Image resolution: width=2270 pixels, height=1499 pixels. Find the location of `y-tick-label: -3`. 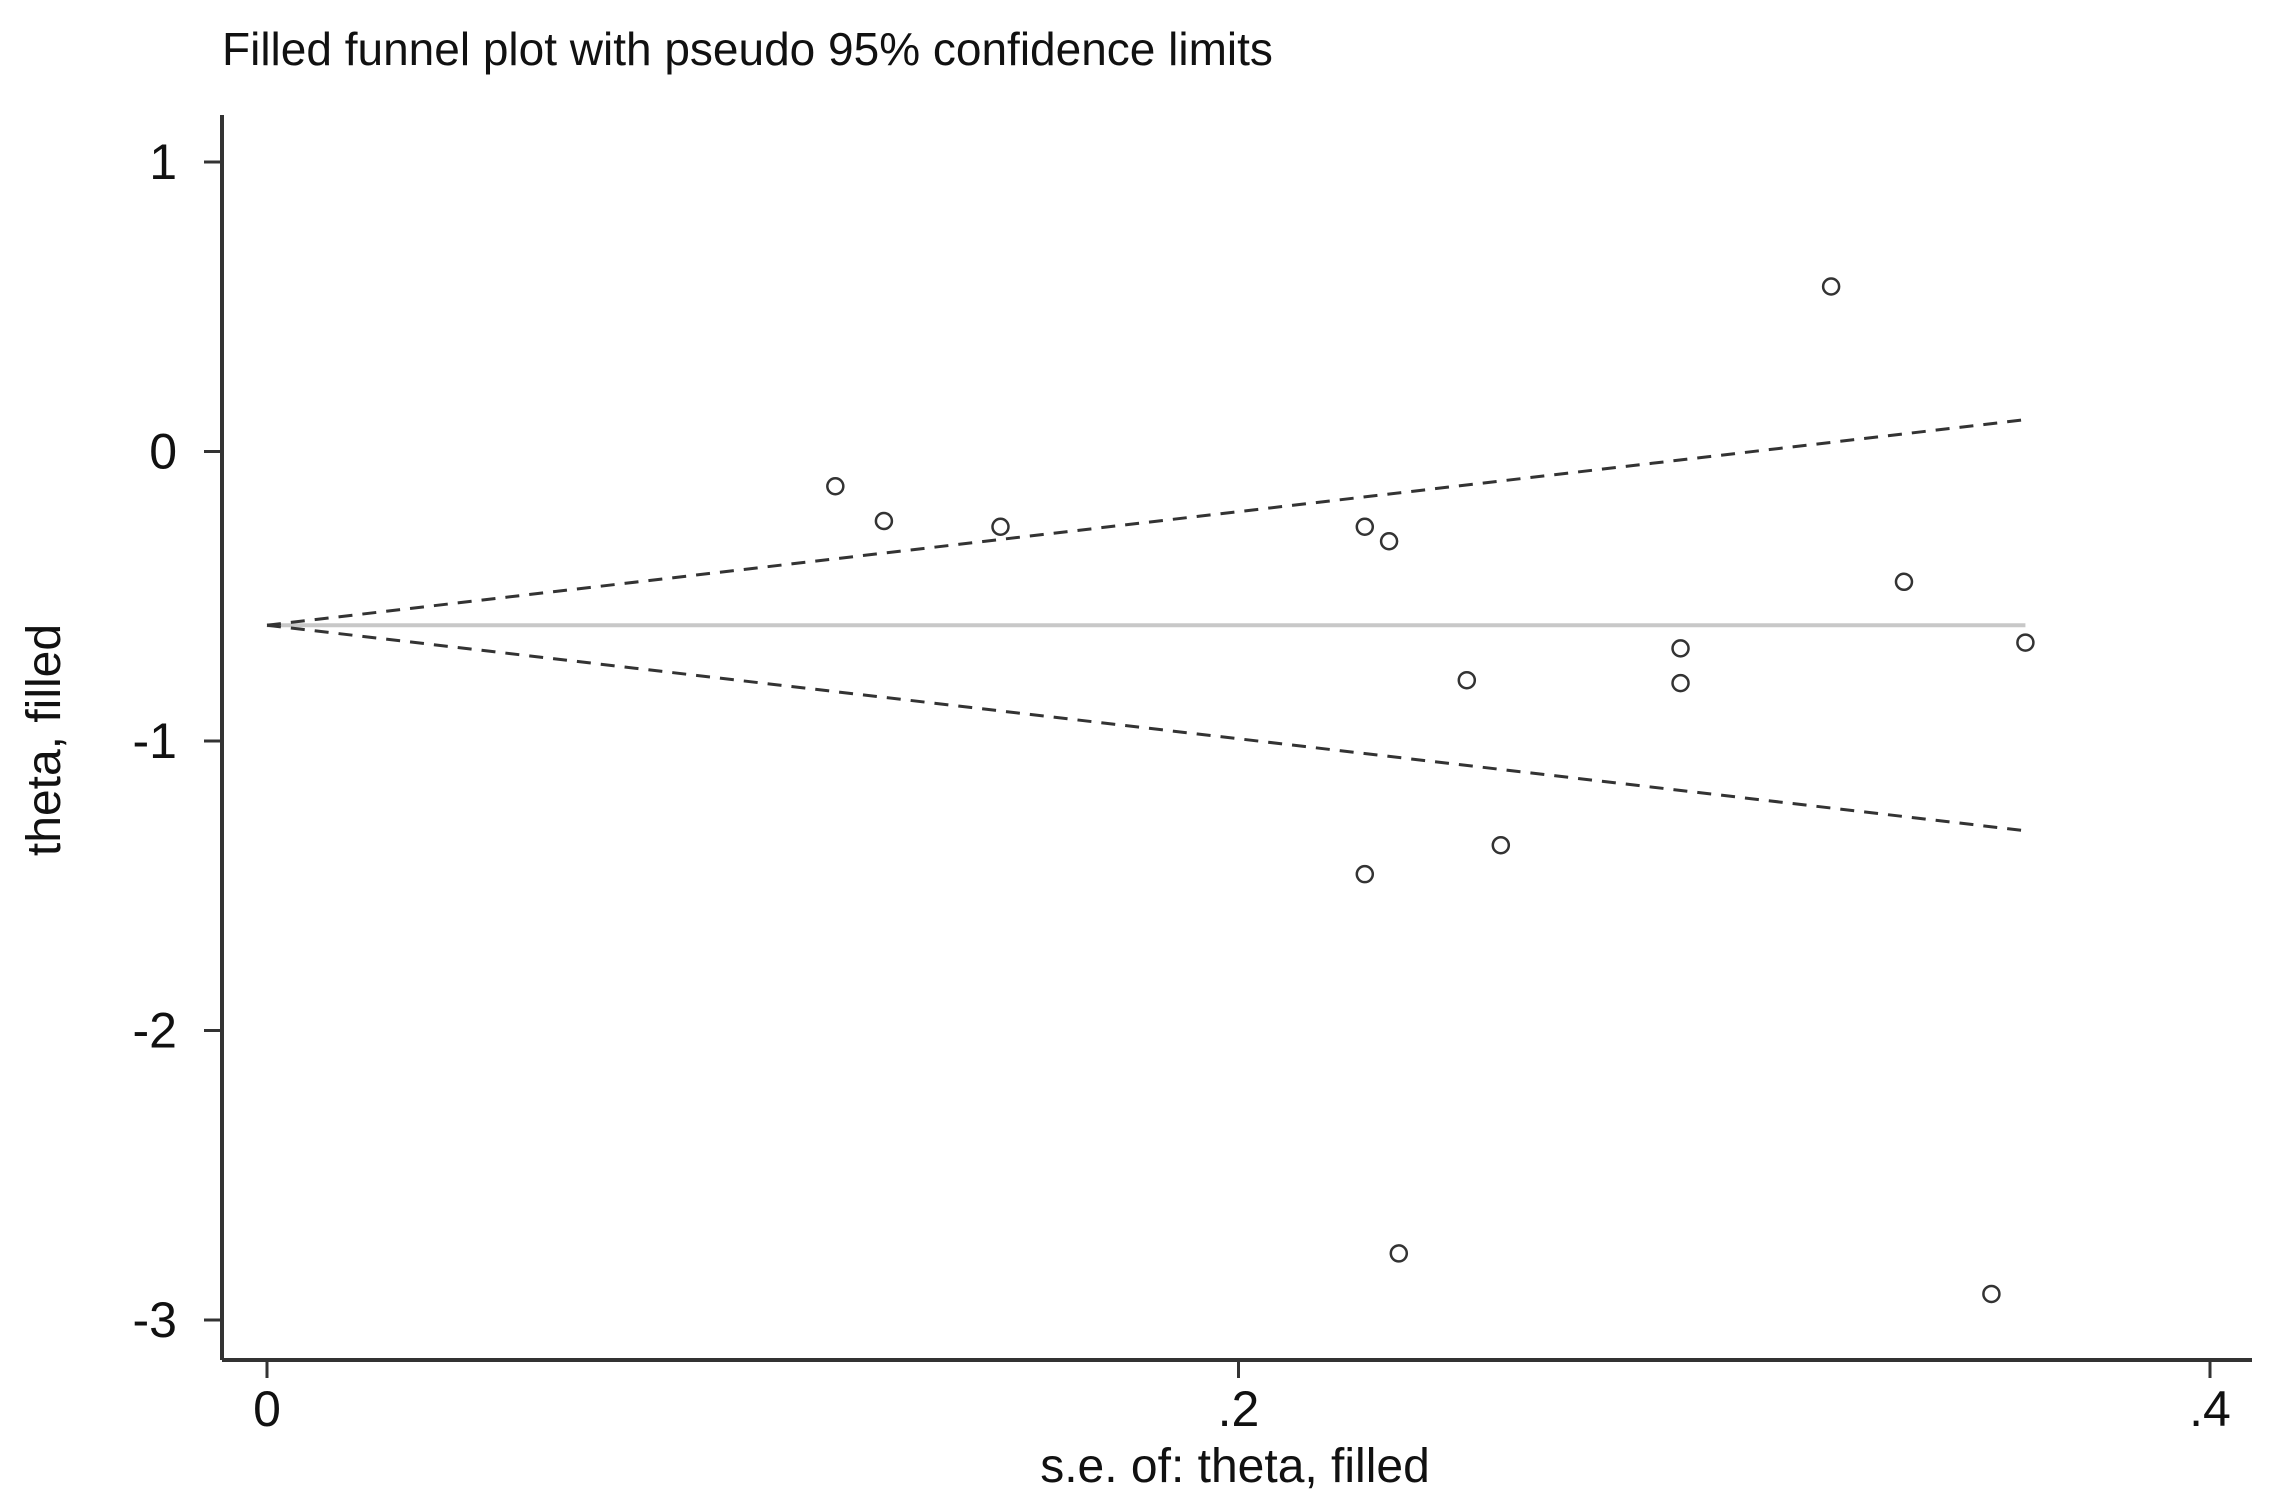

y-tick-label: -3 is located at coordinates (155, 1320).